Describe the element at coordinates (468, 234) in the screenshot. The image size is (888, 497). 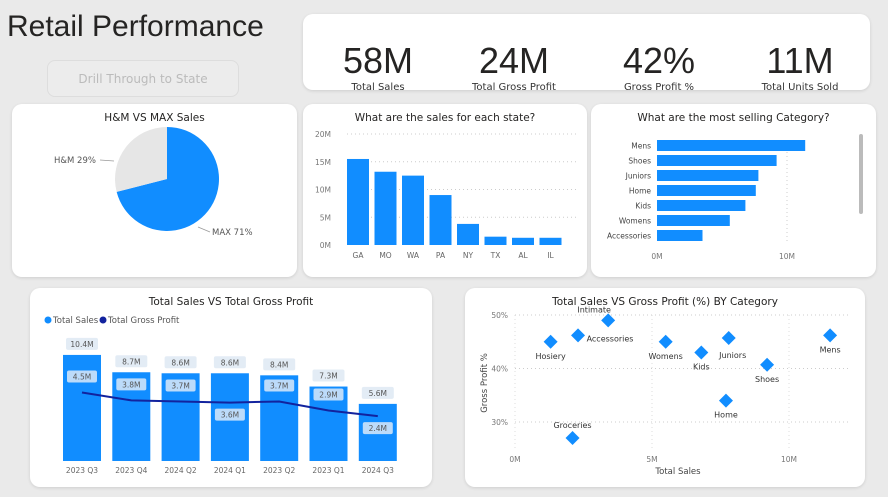
I see `bar-NY` at that location.